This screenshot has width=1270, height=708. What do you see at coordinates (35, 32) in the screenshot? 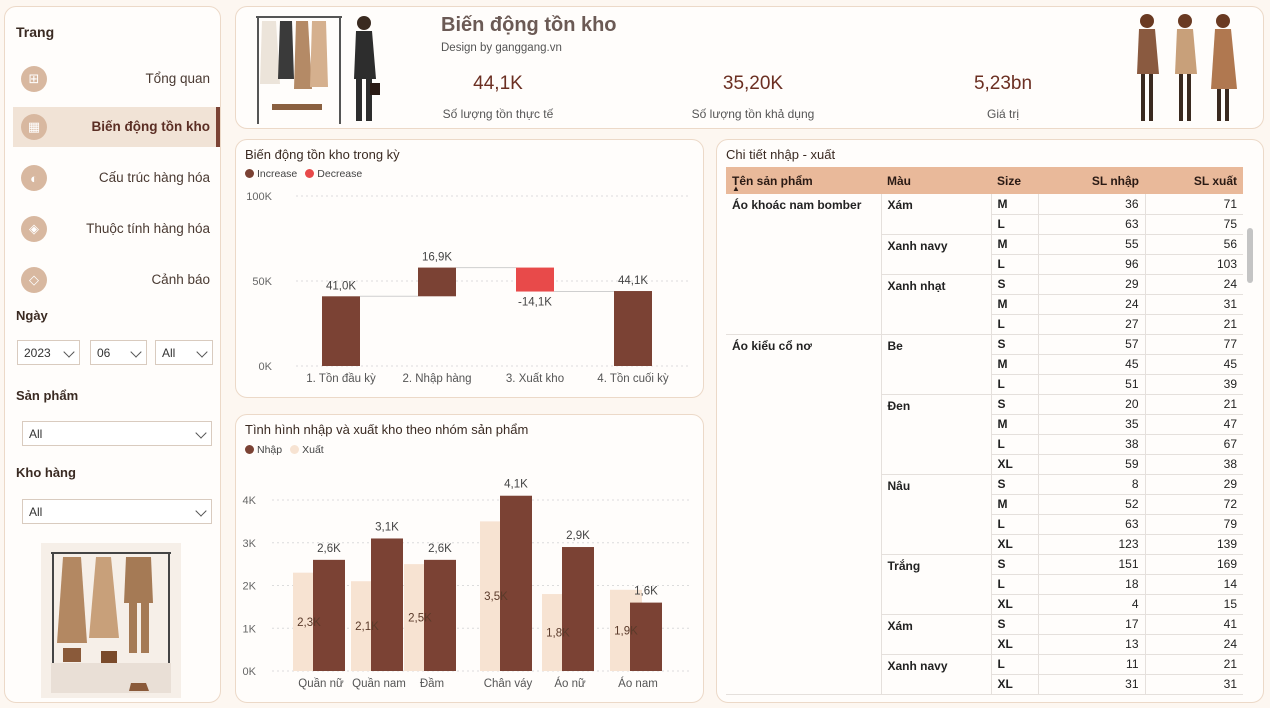
I see `sidebar-title: Trang` at bounding box center [35, 32].